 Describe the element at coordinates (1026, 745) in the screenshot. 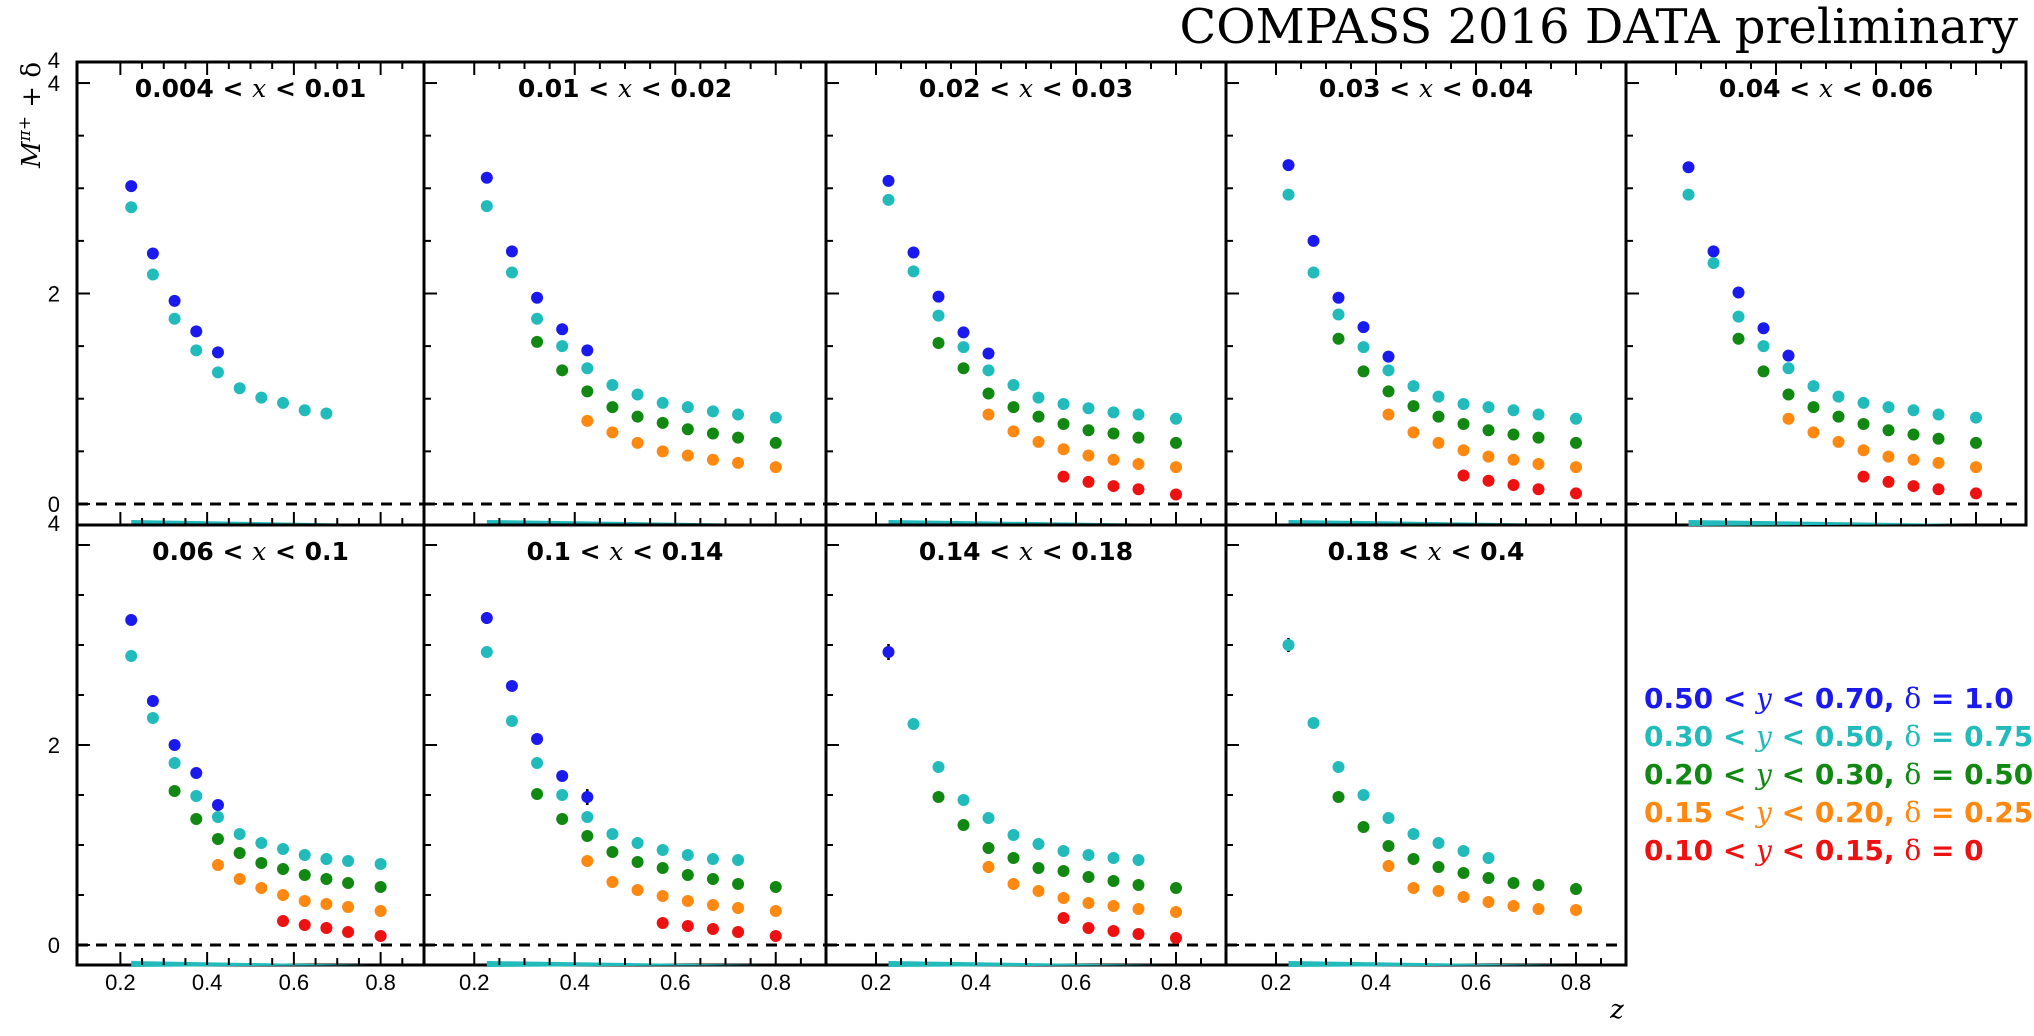

I see `panel-frame` at that location.